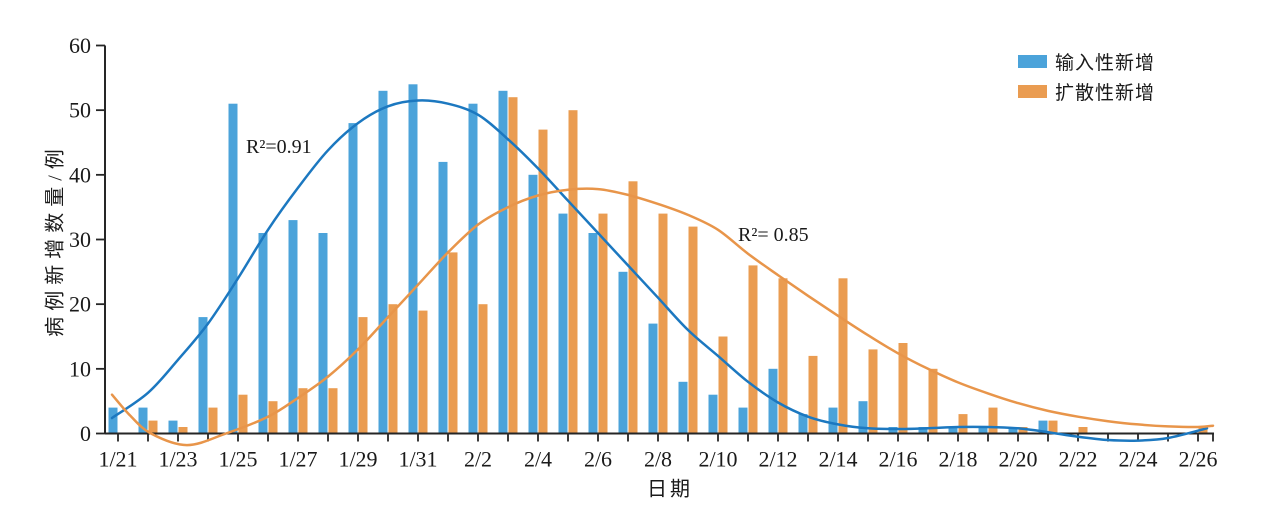 The height and width of the screenshot is (505, 1269). What do you see at coordinates (80, 304) in the screenshot?
I see `y-tick-label: 20` at bounding box center [80, 304].